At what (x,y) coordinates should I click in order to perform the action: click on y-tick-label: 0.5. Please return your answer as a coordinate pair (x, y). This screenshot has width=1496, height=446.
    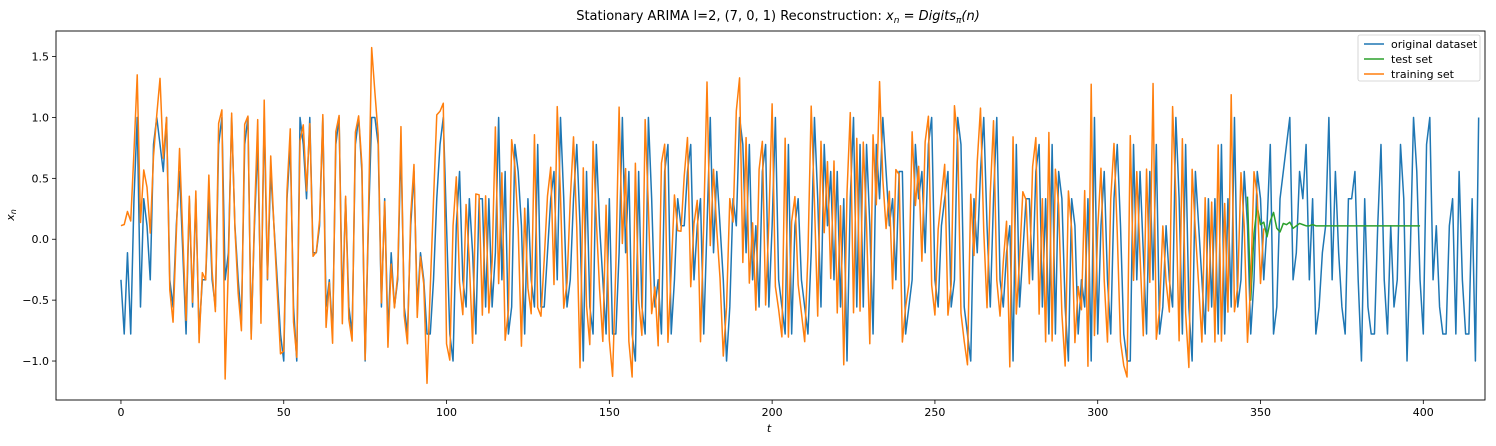
    Looking at the image, I should click on (41, 178).